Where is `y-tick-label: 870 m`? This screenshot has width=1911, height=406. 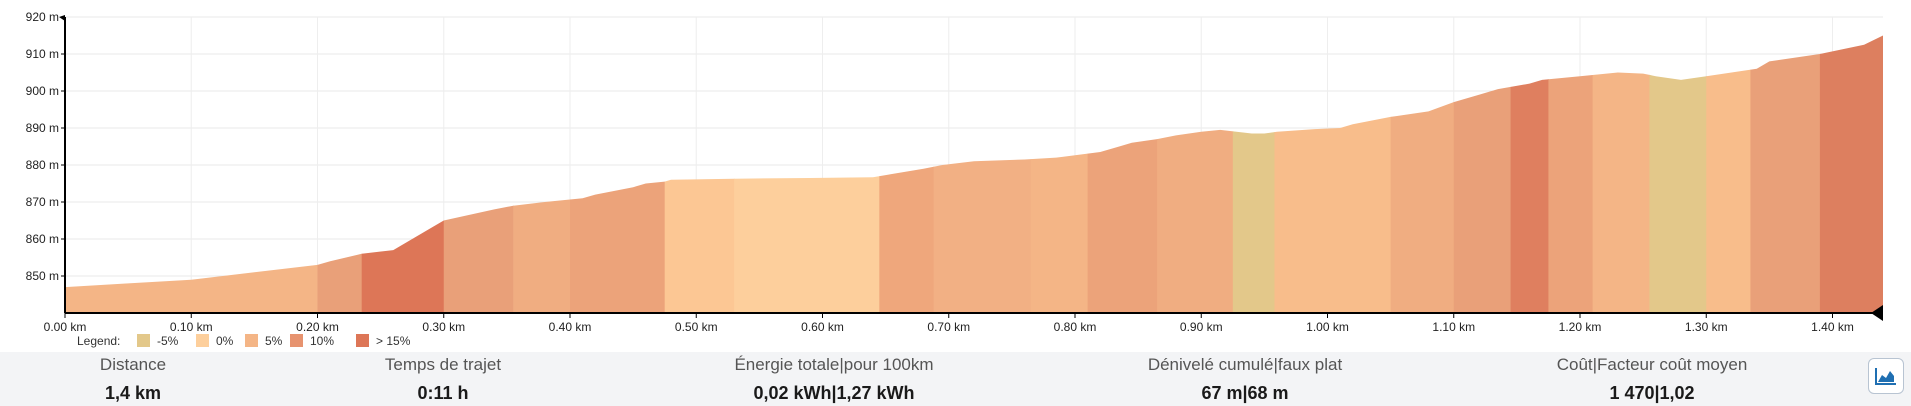 y-tick-label: 870 m is located at coordinates (42, 202).